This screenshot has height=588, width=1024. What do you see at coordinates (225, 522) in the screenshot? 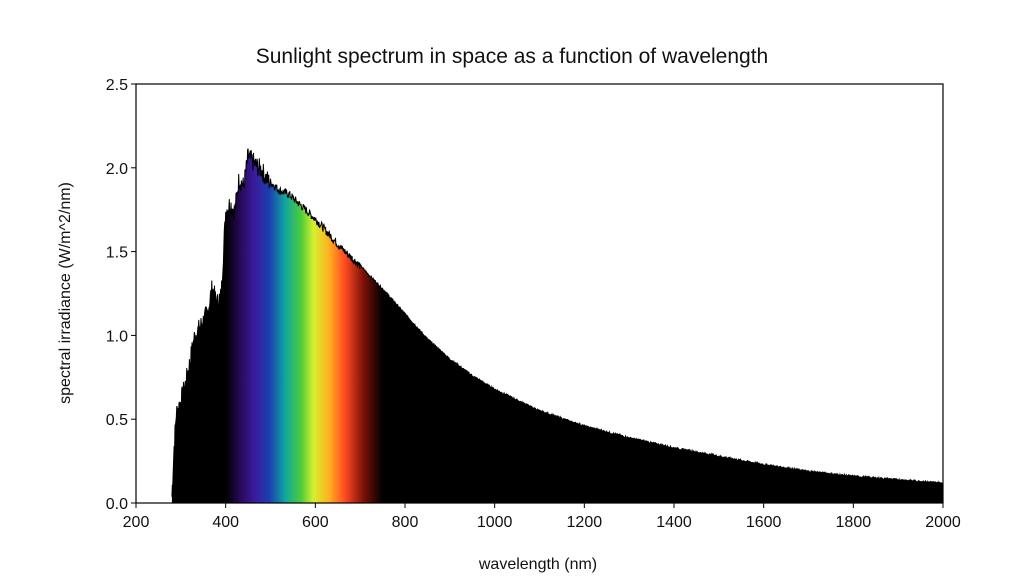
I see `x-tick-label: 400` at bounding box center [225, 522].